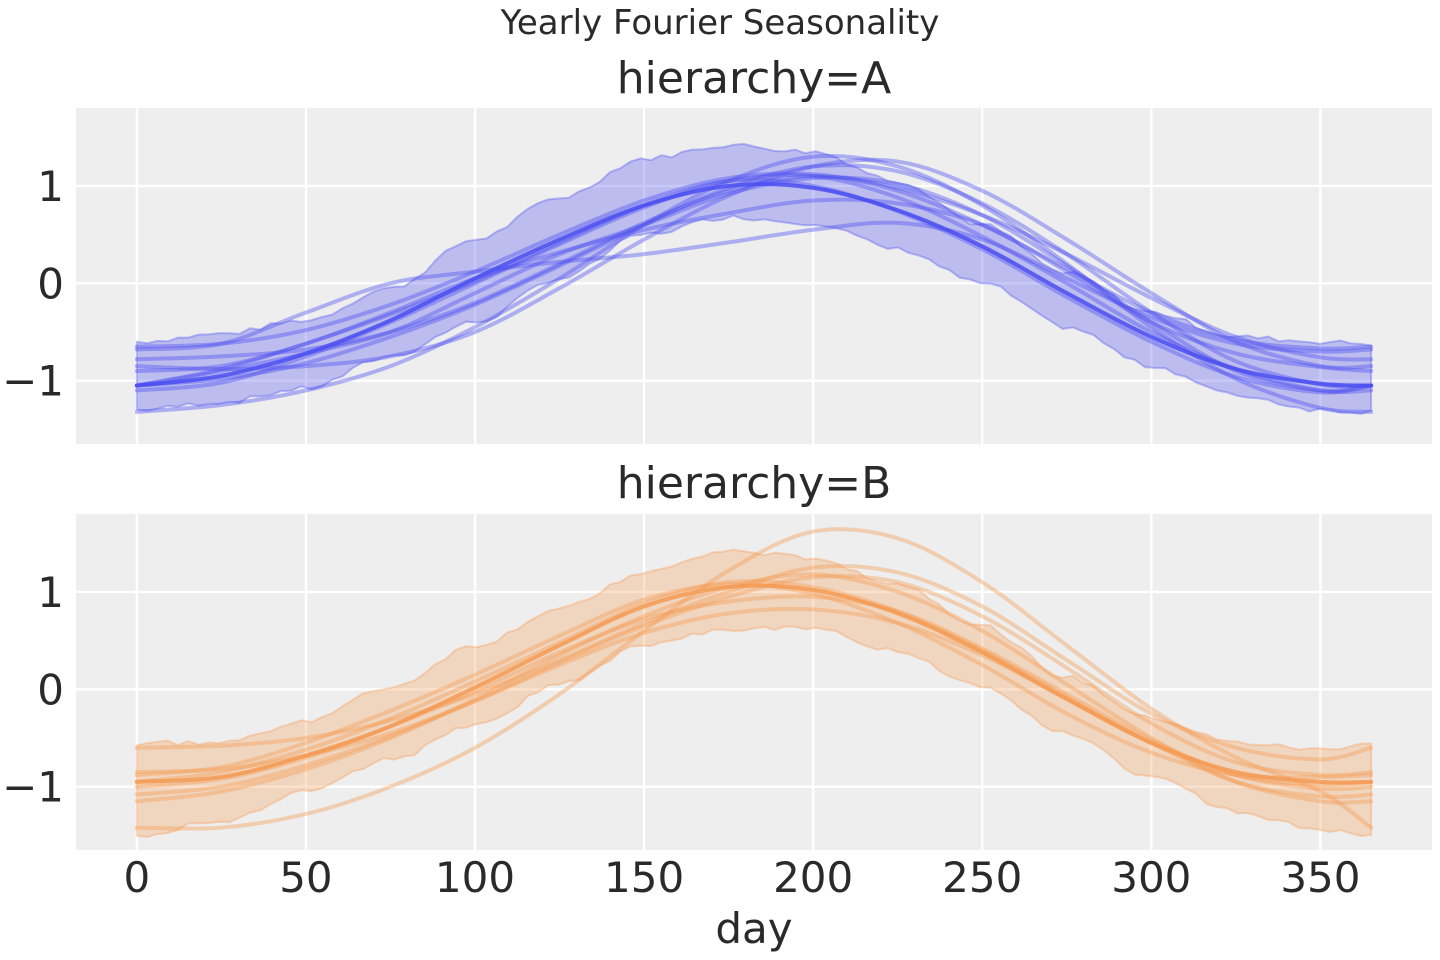 This screenshot has width=1440, height=960. I want to click on sample-line, so click(754, 287).